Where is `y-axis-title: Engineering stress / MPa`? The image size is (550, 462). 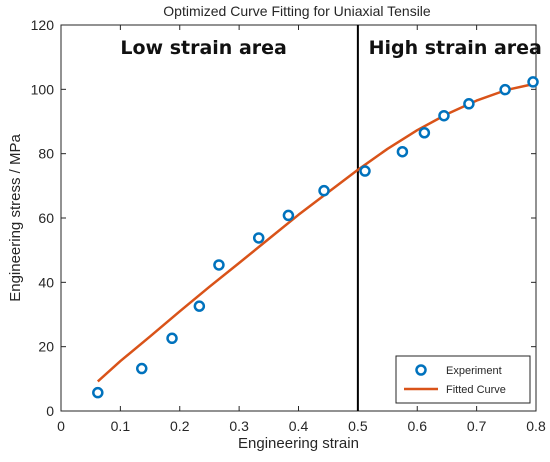
y-axis-title: Engineering stress / MPa is located at coordinates (15, 218).